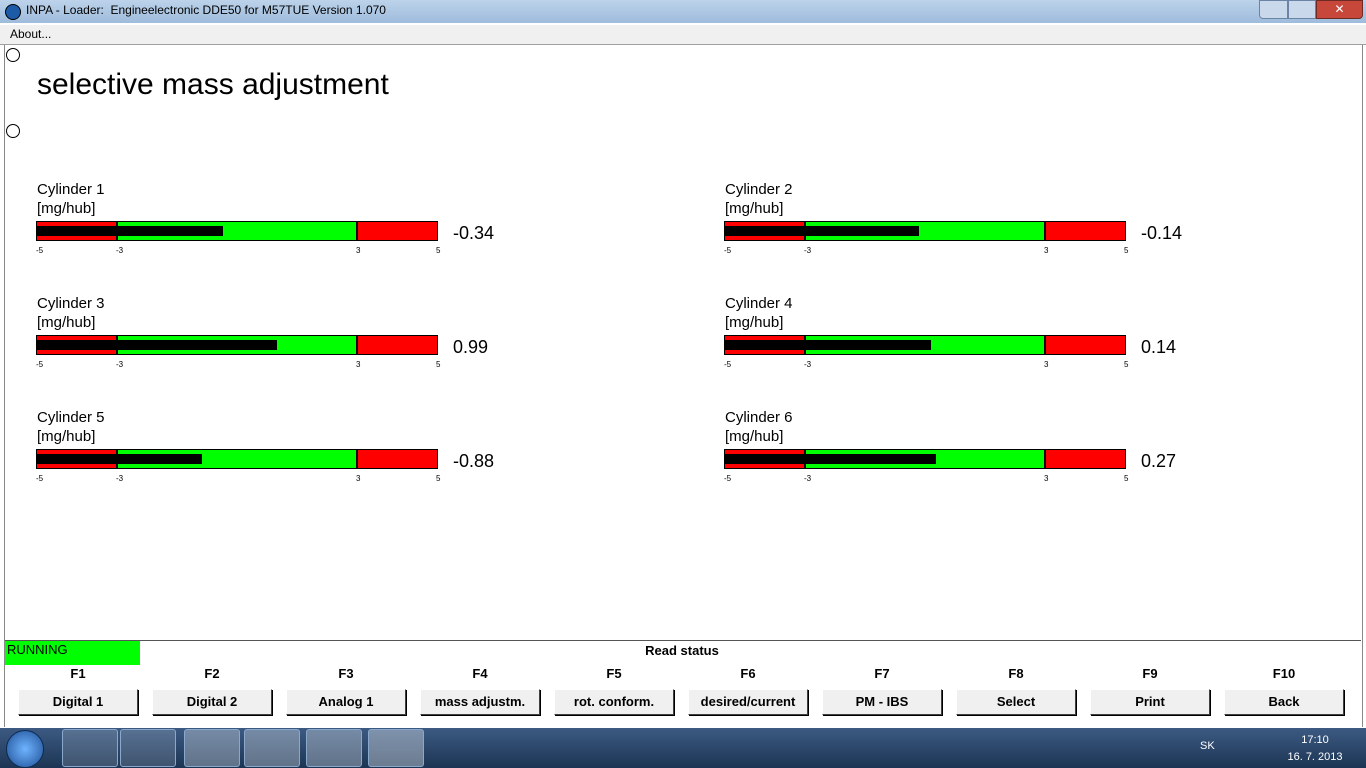 The height and width of the screenshot is (768, 1366). I want to click on function-key-name: F10, so click(1284, 673).